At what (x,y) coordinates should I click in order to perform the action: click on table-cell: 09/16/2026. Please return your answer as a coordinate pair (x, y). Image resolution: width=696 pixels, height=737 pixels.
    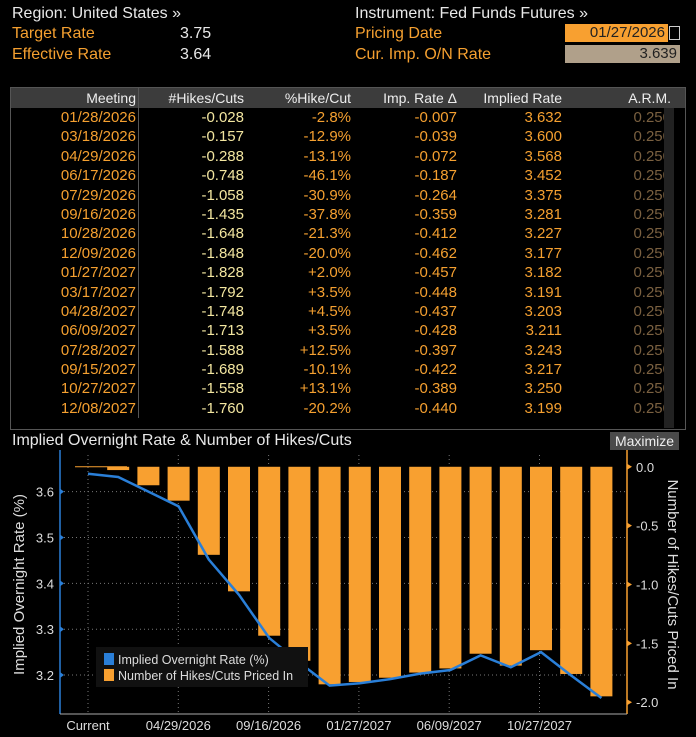
    Looking at the image, I should click on (75, 214).